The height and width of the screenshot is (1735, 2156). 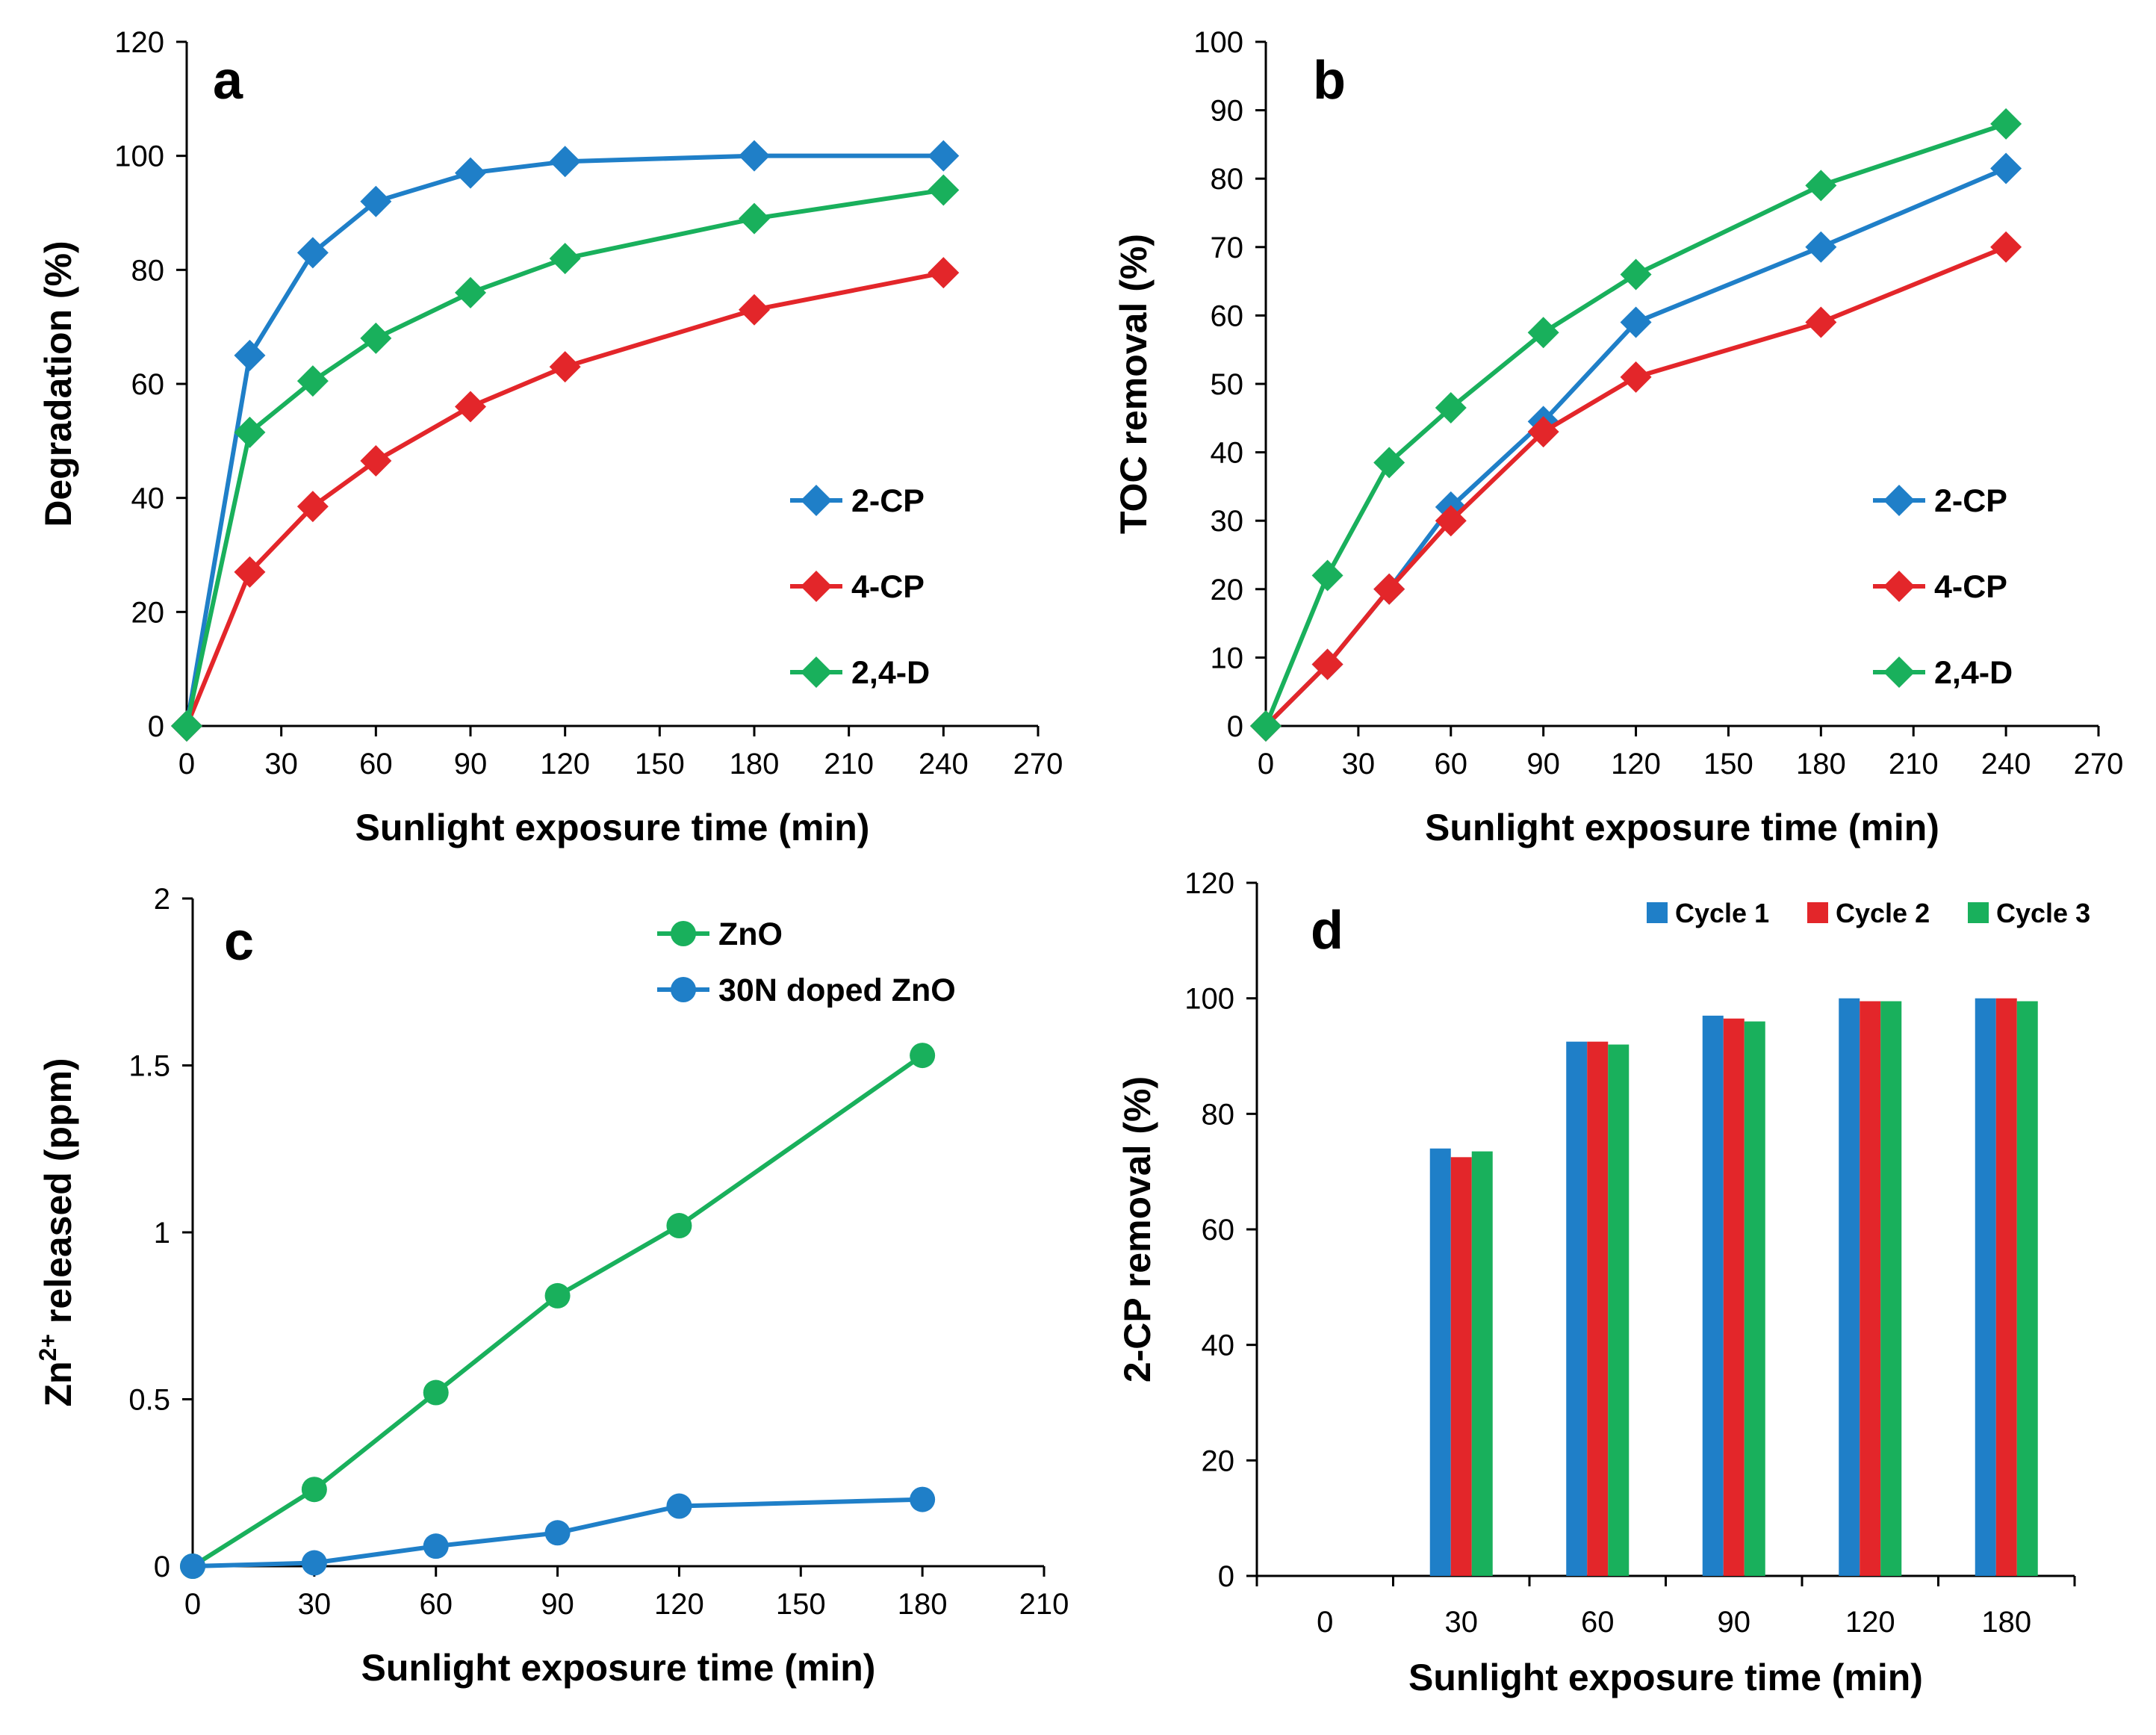 What do you see at coordinates (1266, 764) in the screenshot?
I see `x-tick-label: 0` at bounding box center [1266, 764].